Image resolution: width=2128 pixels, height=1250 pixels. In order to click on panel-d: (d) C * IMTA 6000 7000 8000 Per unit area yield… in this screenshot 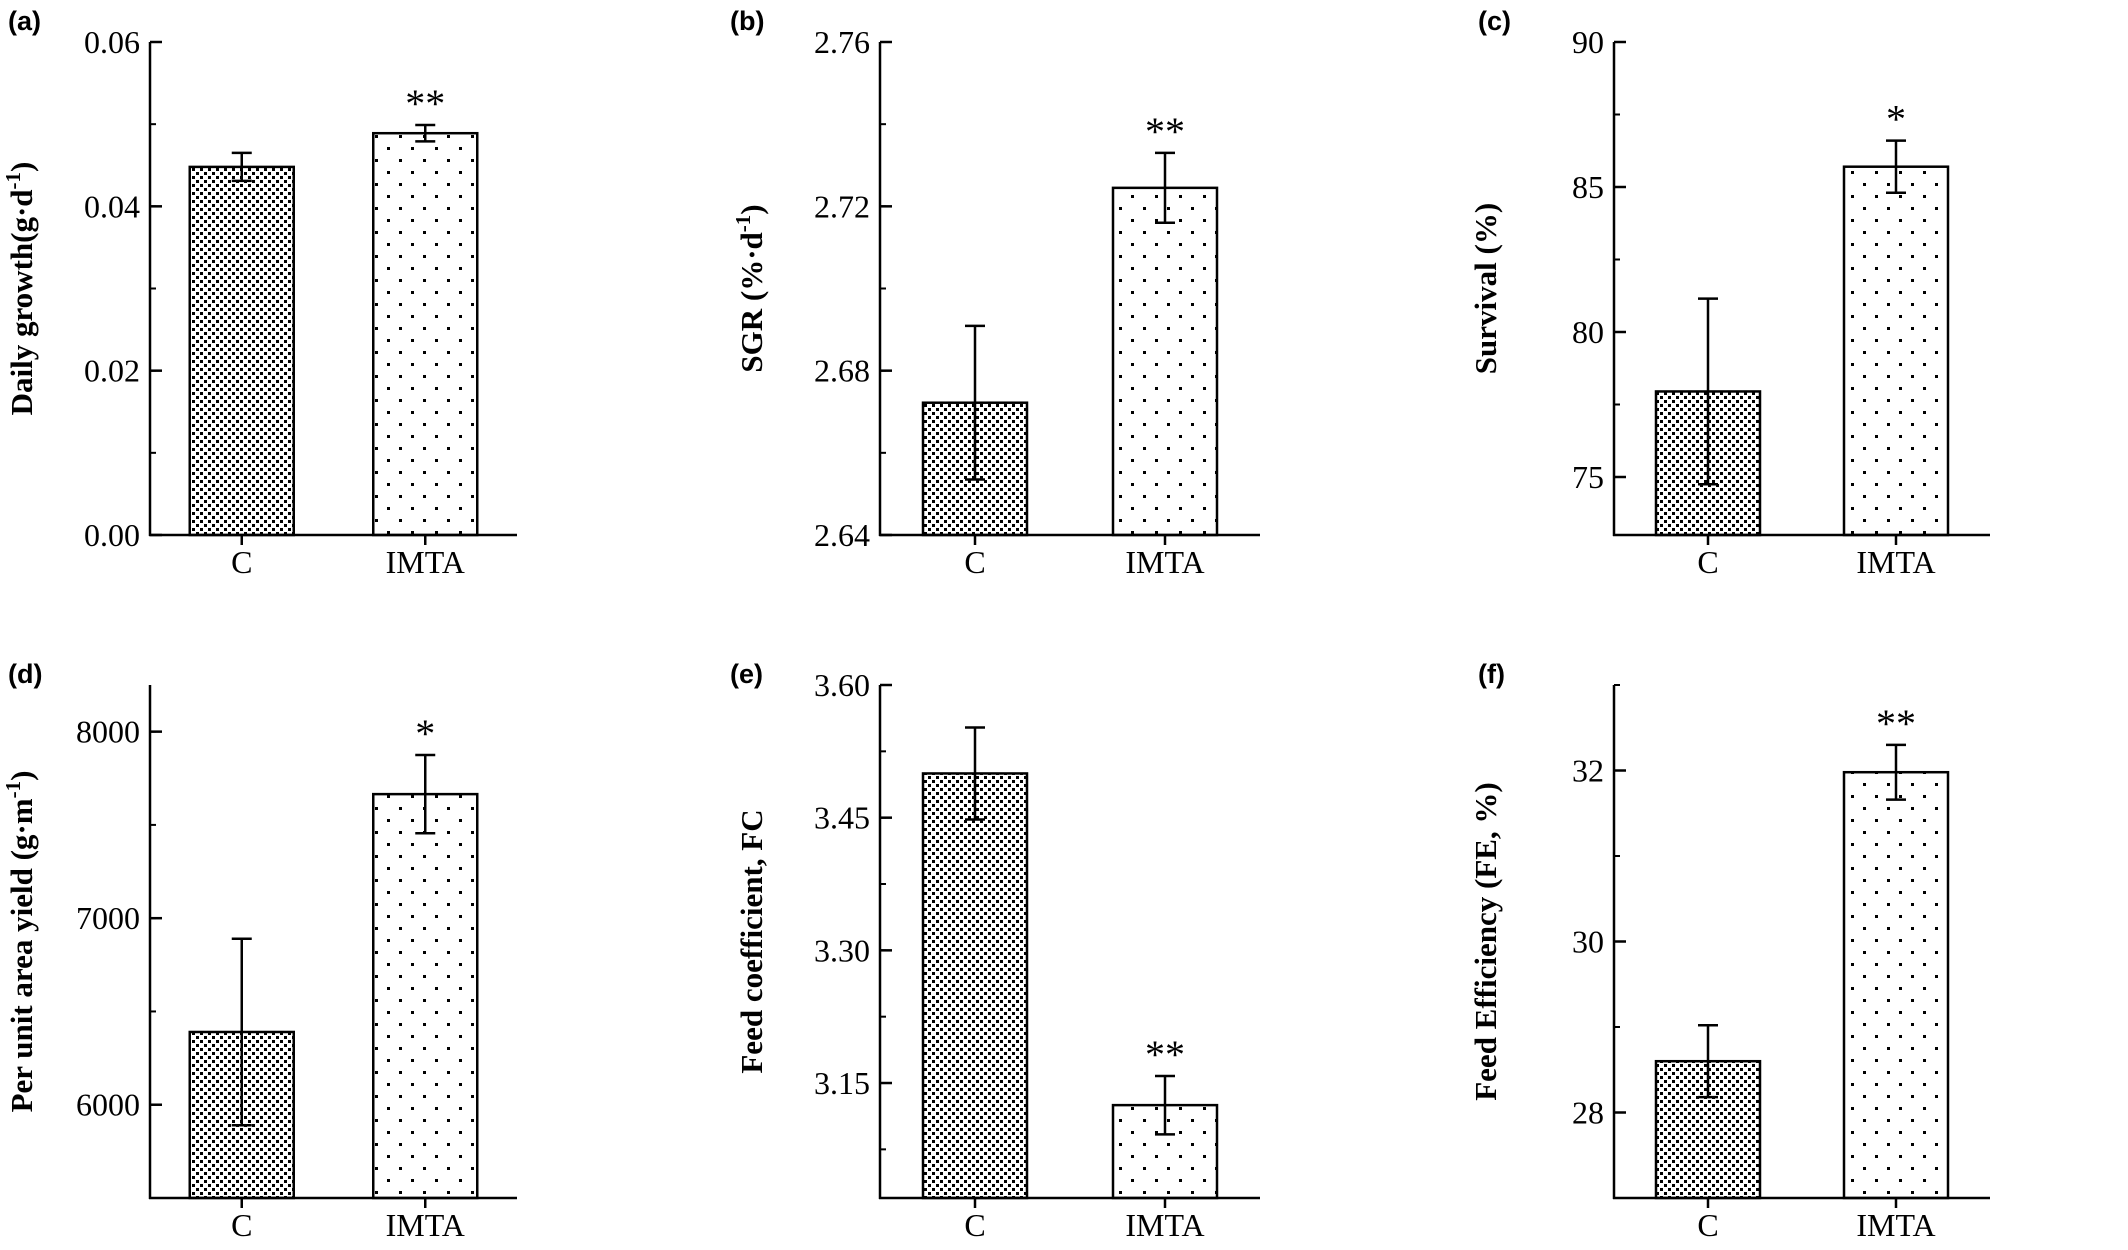, I will do `click(259, 951)`.